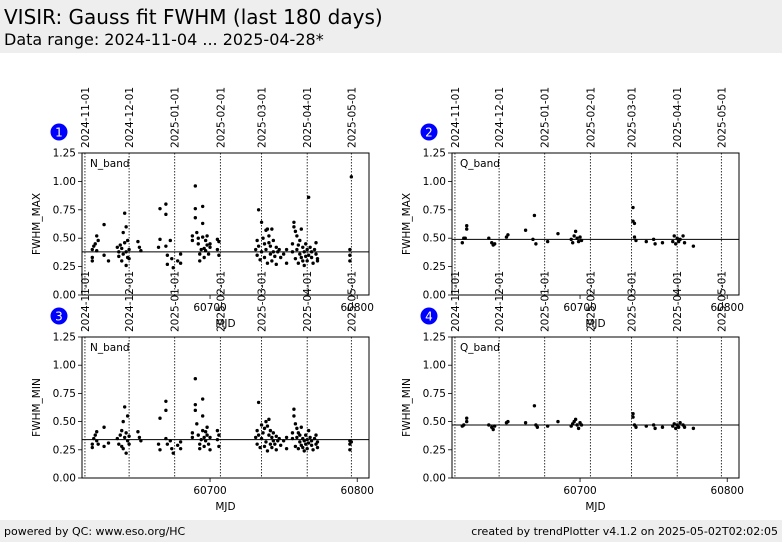 This screenshot has height=542, width=782. I want to click on date-tick-label: 2024-12-01, so click(500, 301).